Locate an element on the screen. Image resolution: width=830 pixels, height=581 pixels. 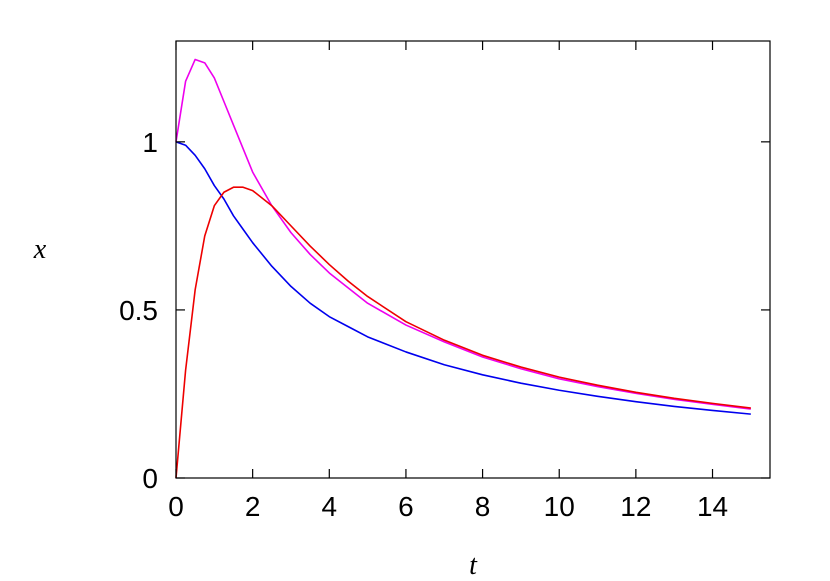
y-axis-label: x is located at coordinates (40, 249).